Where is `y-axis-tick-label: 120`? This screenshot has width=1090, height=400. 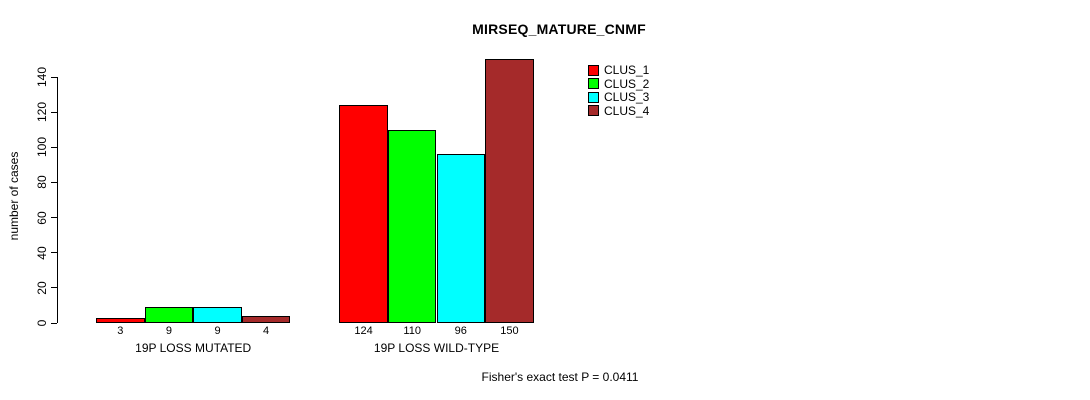 y-axis-tick-label: 120 is located at coordinates (42, 112).